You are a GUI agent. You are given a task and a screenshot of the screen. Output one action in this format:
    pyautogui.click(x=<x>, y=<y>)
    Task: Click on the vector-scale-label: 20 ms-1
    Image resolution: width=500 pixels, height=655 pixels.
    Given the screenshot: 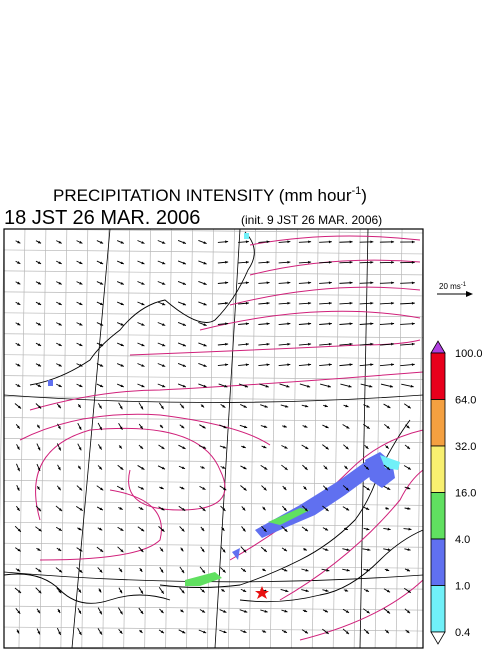 What is the action you would take?
    pyautogui.click(x=453, y=286)
    